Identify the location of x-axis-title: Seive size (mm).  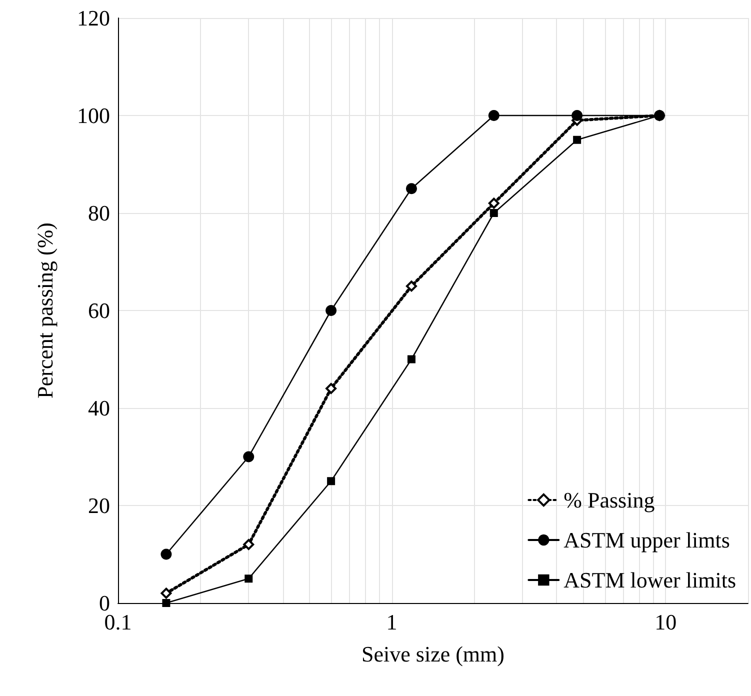
(433, 654).